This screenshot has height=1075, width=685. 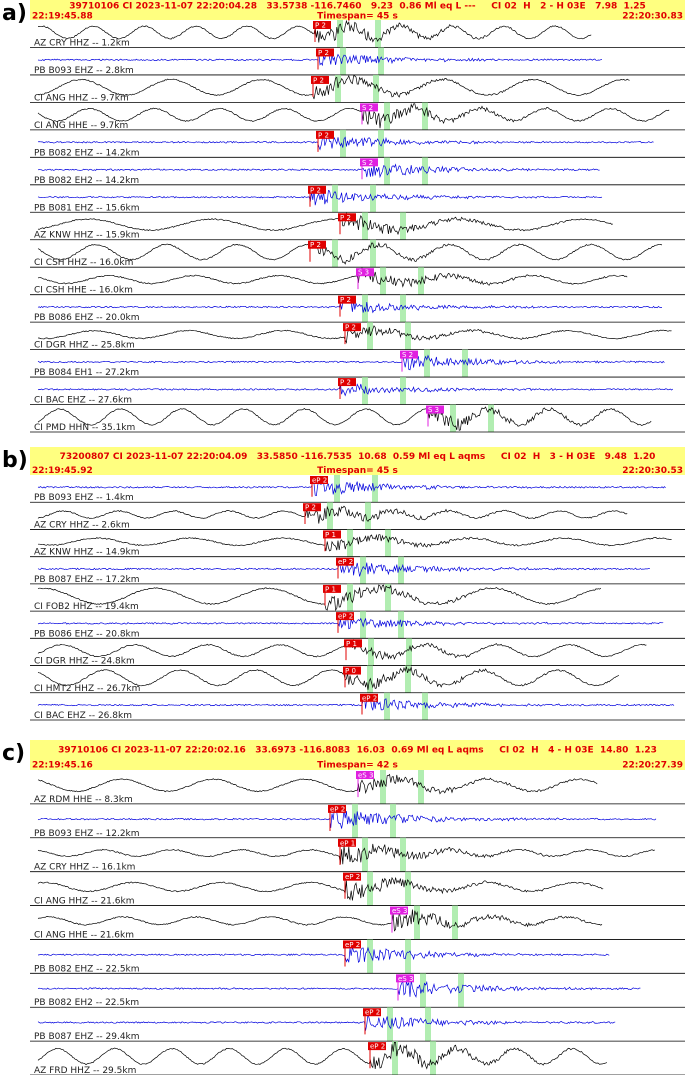 I want to click on trace-label: PB B087 EHZ -- 17.2km, so click(x=87, y=580).